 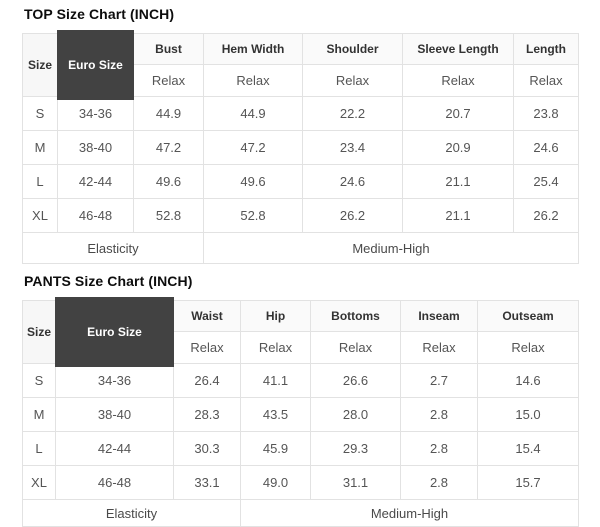 I want to click on value-cell: 45.9, so click(x=275, y=448).